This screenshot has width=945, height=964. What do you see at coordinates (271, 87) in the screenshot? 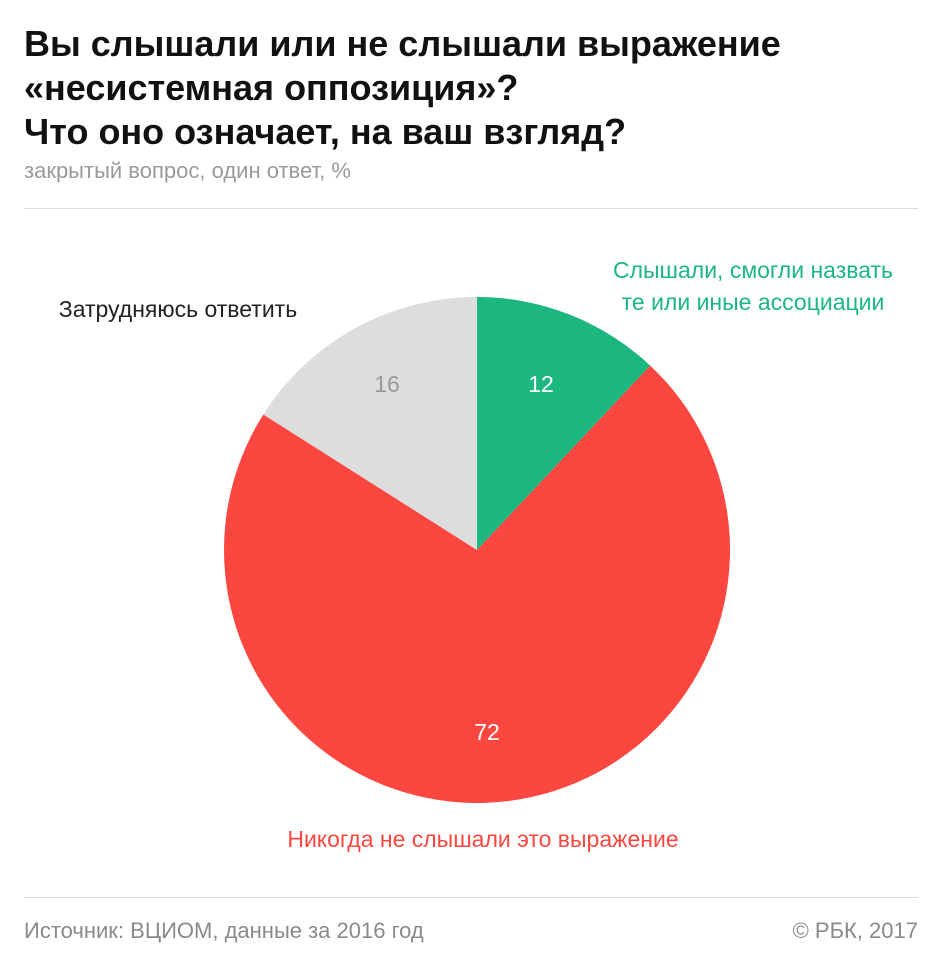
I see `chart-title-line-2: «несистемная оппозиция»?` at bounding box center [271, 87].